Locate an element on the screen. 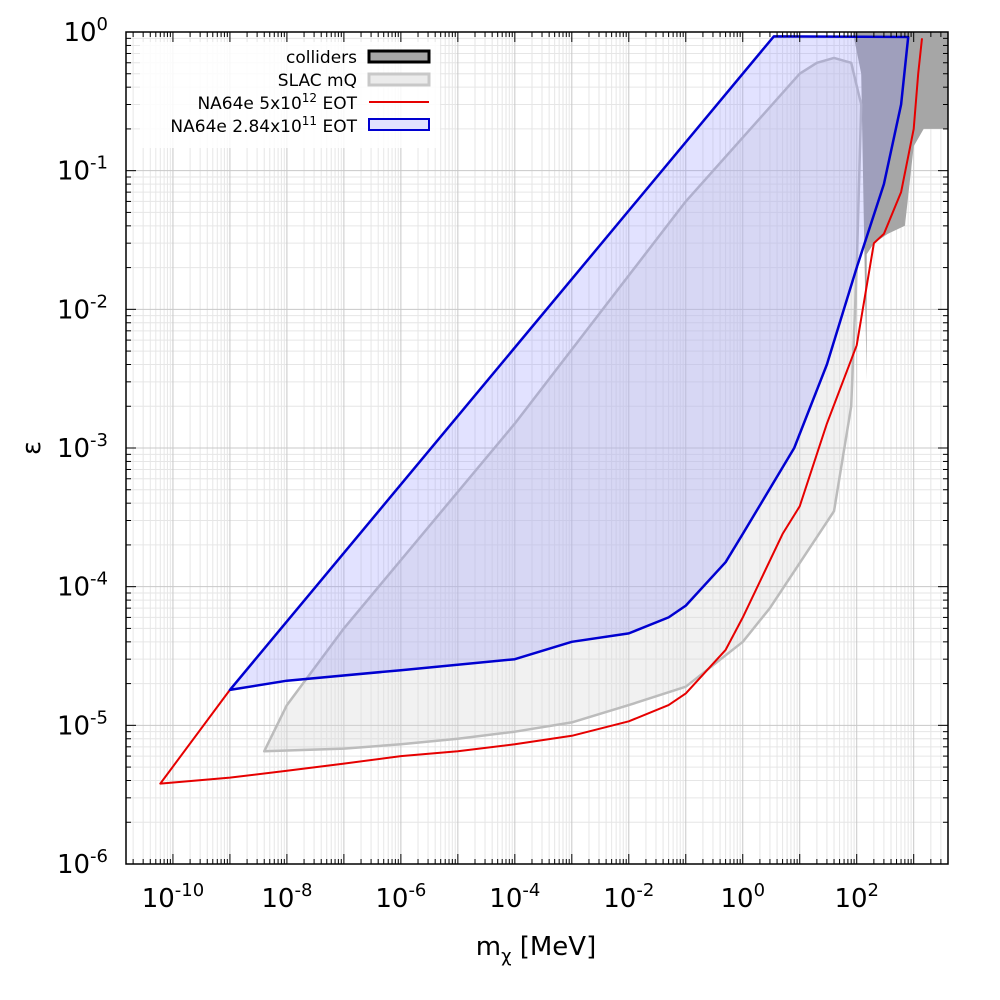 The image size is (1000, 1000). x-tick-label: 10⁻⁴ is located at coordinates (514, 897).